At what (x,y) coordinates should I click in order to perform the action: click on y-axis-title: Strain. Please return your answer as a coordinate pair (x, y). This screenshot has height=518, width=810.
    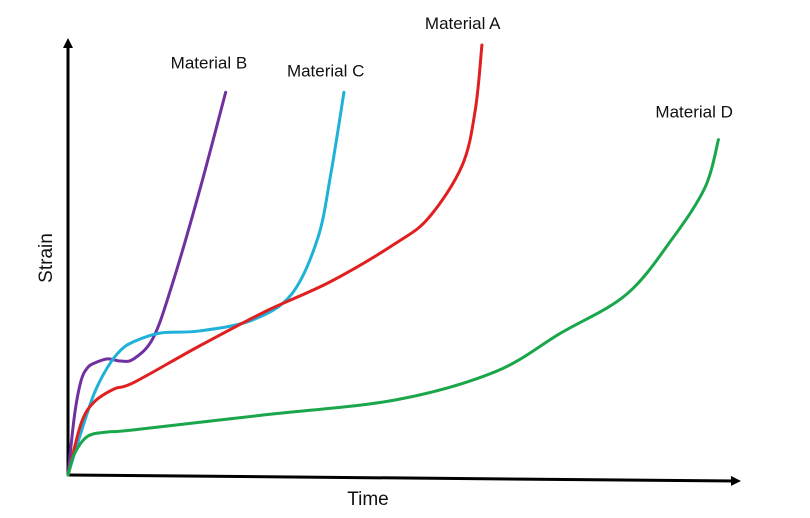
    Looking at the image, I should click on (46, 258).